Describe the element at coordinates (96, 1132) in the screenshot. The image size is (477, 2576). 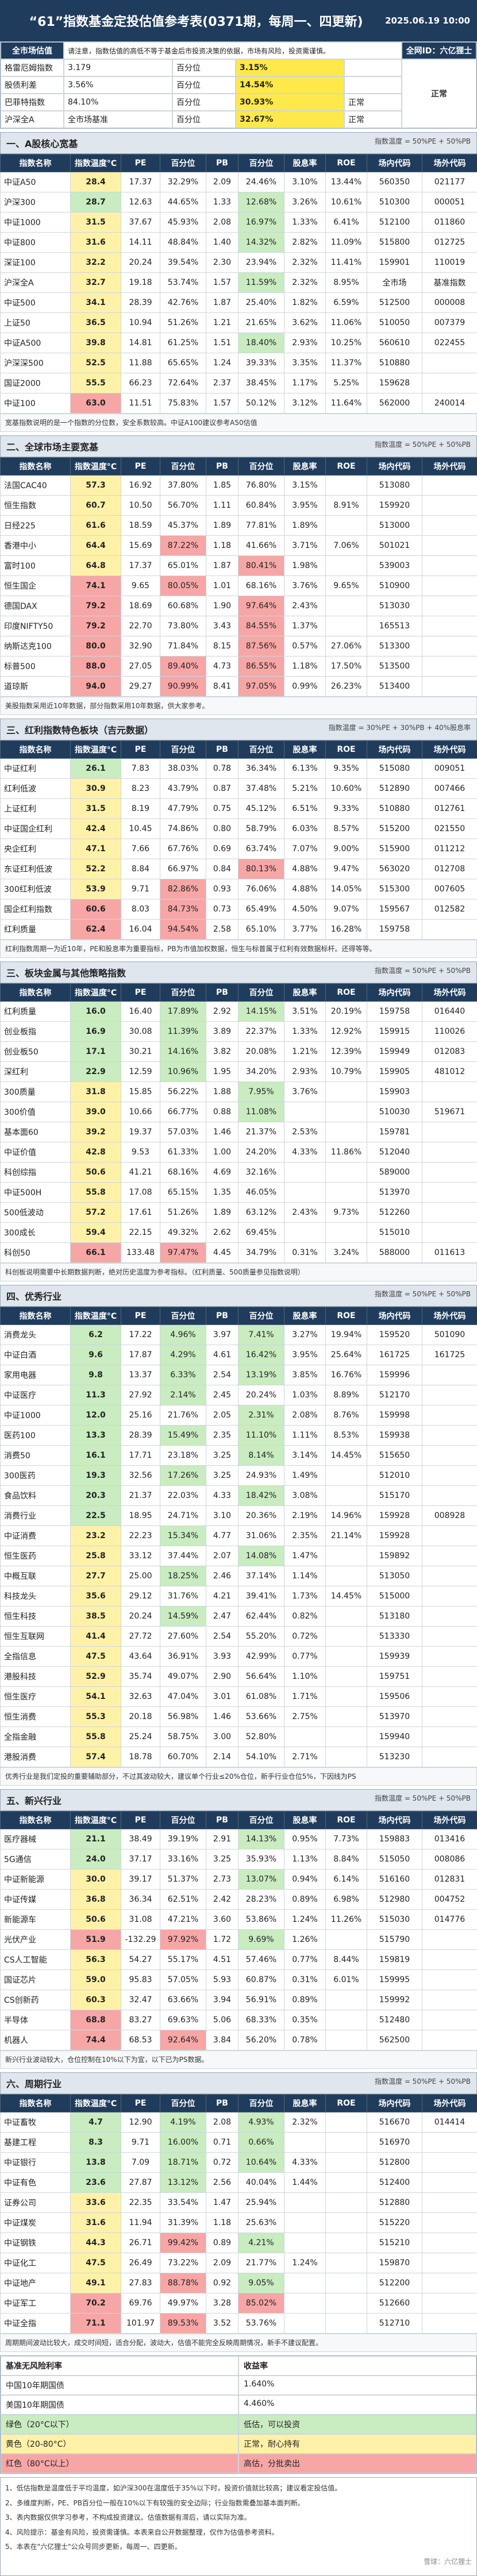
I see `index-temperature: 39.2` at that location.